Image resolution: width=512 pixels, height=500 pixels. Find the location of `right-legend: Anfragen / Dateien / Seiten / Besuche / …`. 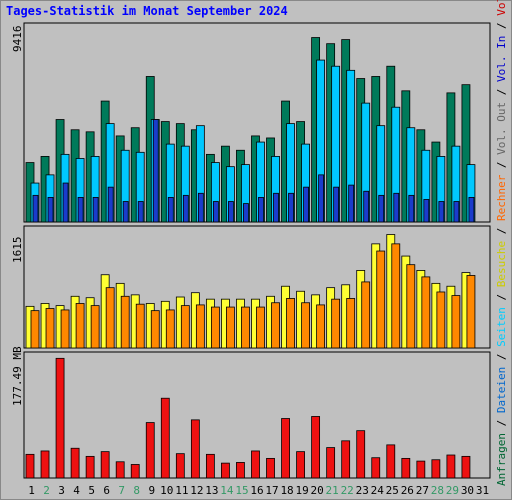

right-legend: Anfragen / Dateien / Seiten / Besuche / … is located at coordinates (501, 243).